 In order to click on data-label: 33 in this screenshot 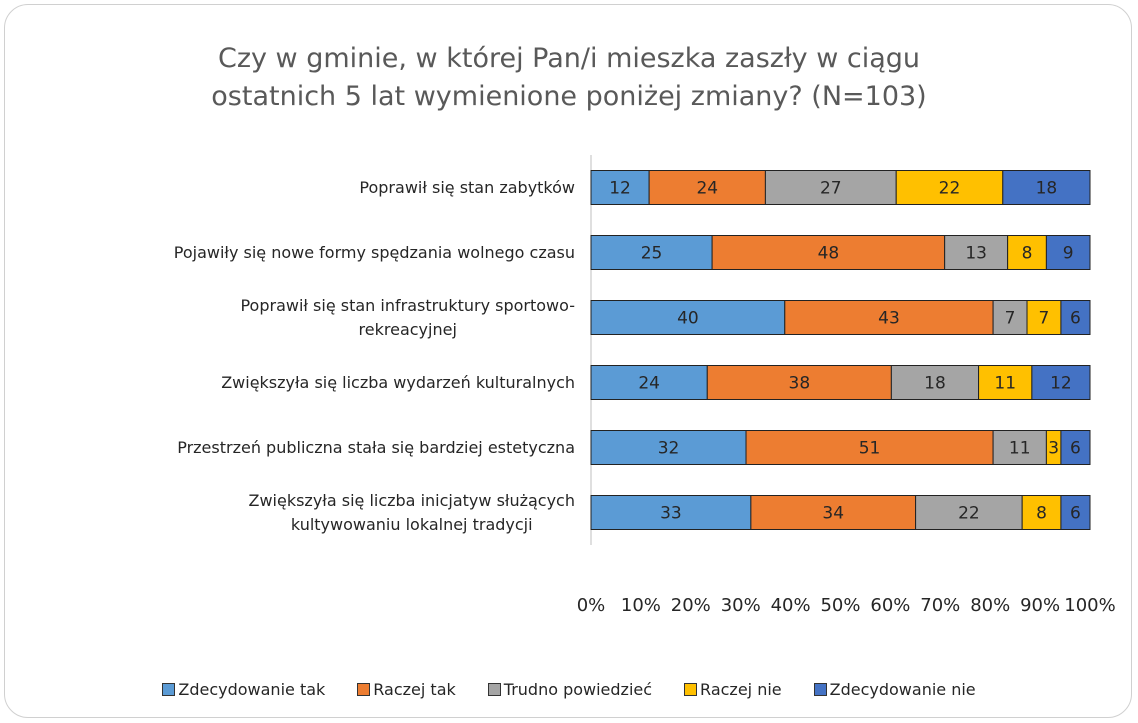, I will do `click(671, 514)`.